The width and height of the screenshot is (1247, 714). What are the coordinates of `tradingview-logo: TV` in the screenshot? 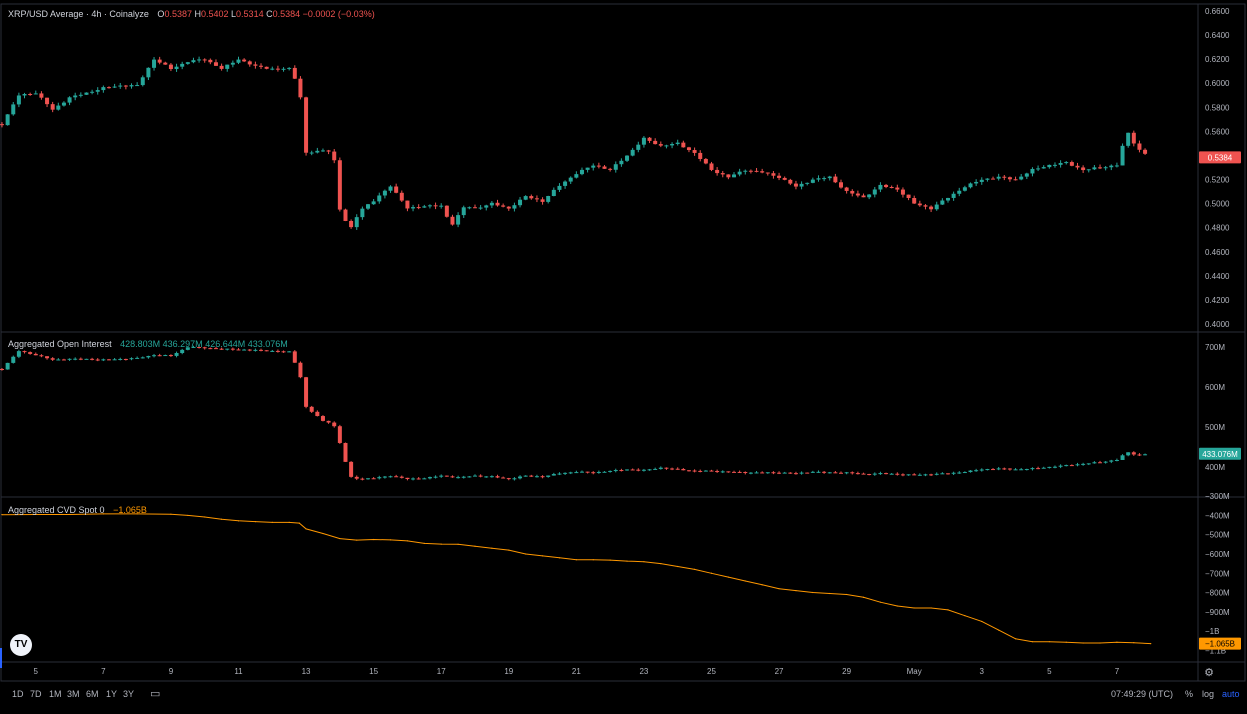 It's located at (21, 645).